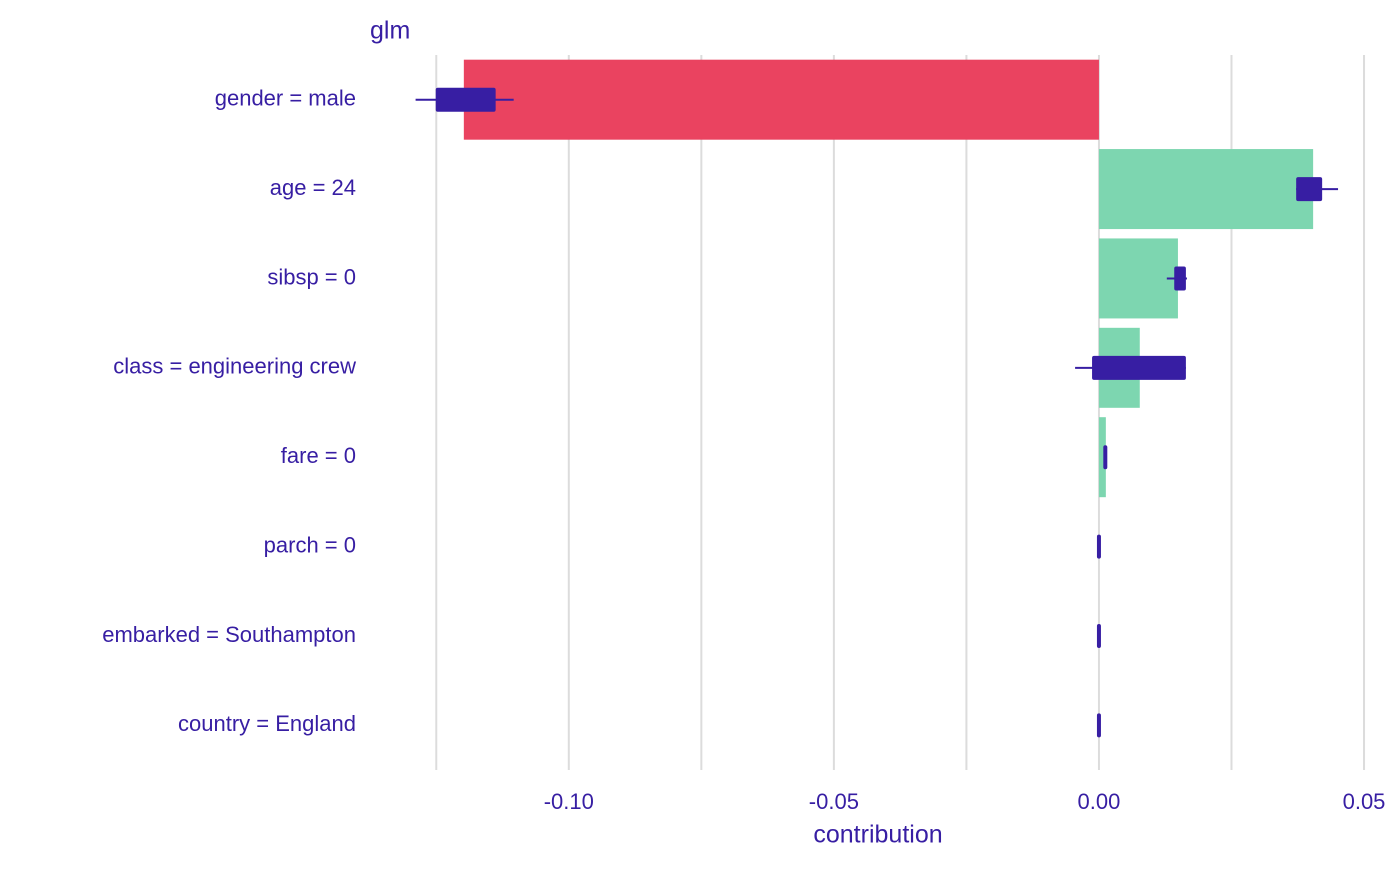 The width and height of the screenshot is (1400, 870). What do you see at coordinates (285, 98) in the screenshot?
I see `y-tick-label: gender = male` at bounding box center [285, 98].